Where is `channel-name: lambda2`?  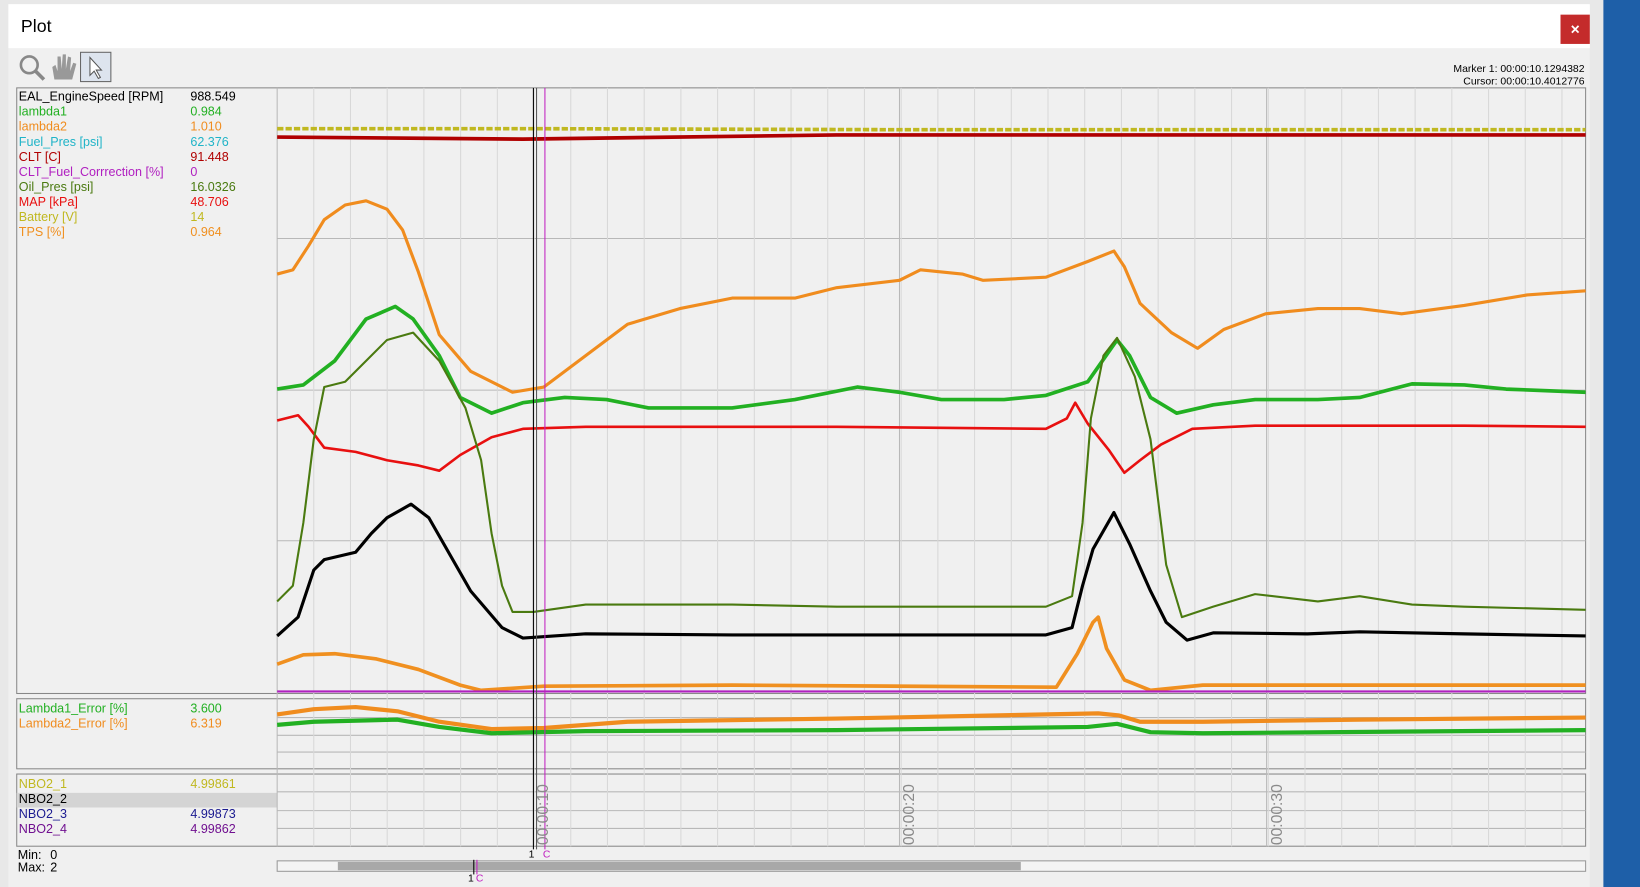
channel-name: lambda2 is located at coordinates (43, 127).